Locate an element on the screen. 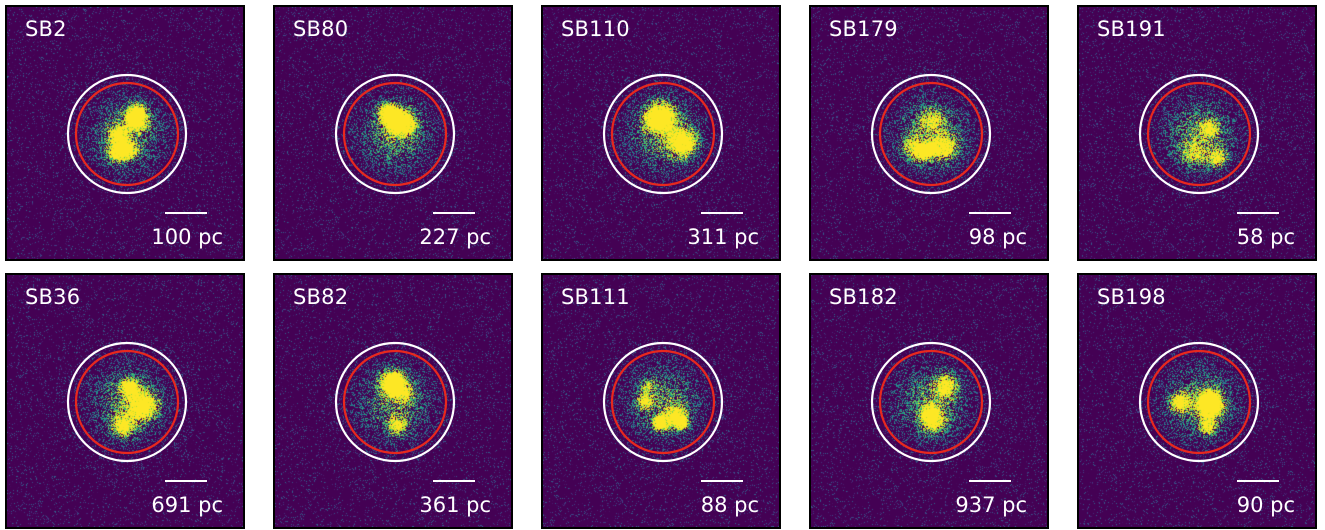 Image resolution: width=1325 pixels, height=530 pixels. scale-label: 311 pc is located at coordinates (723, 237).